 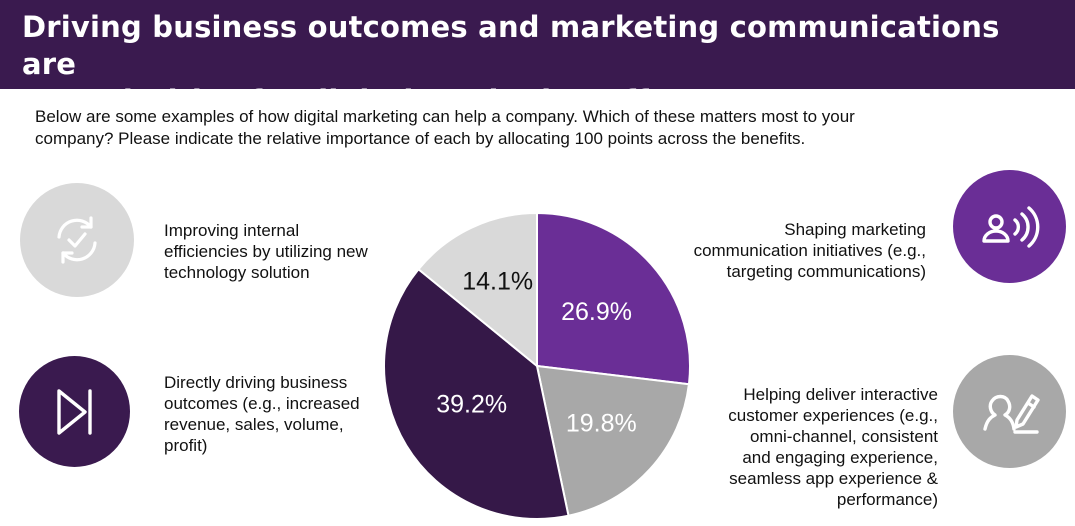 I want to click on refresh-check-icon, so click(x=77, y=240).